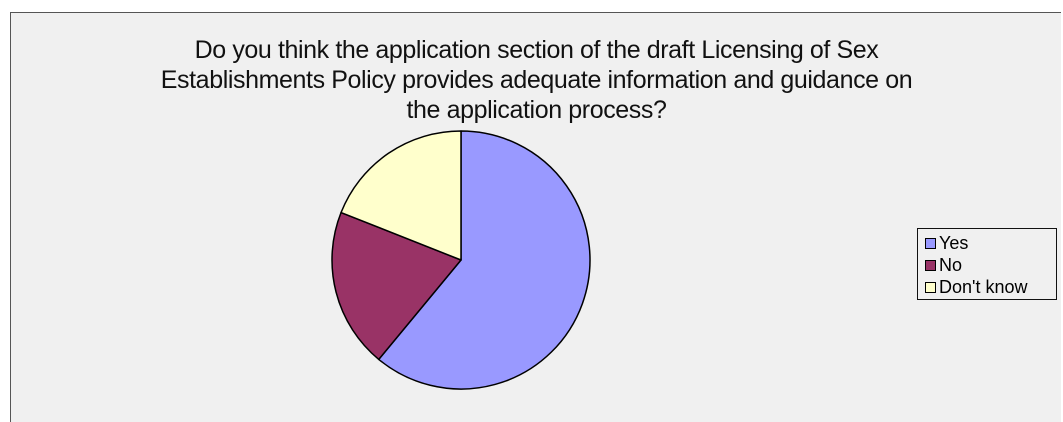  Describe the element at coordinates (930, 287) in the screenshot. I see `legend-swatch-dont-know` at that location.